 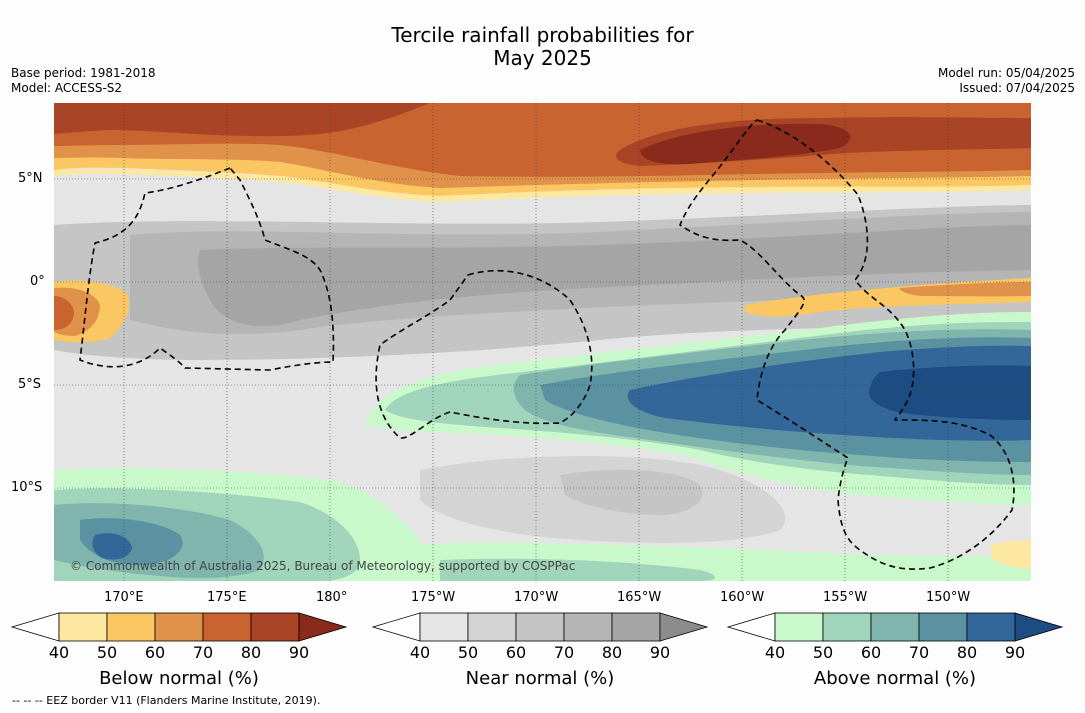 I want to click on lat-label: 10°S, so click(x=27, y=487).